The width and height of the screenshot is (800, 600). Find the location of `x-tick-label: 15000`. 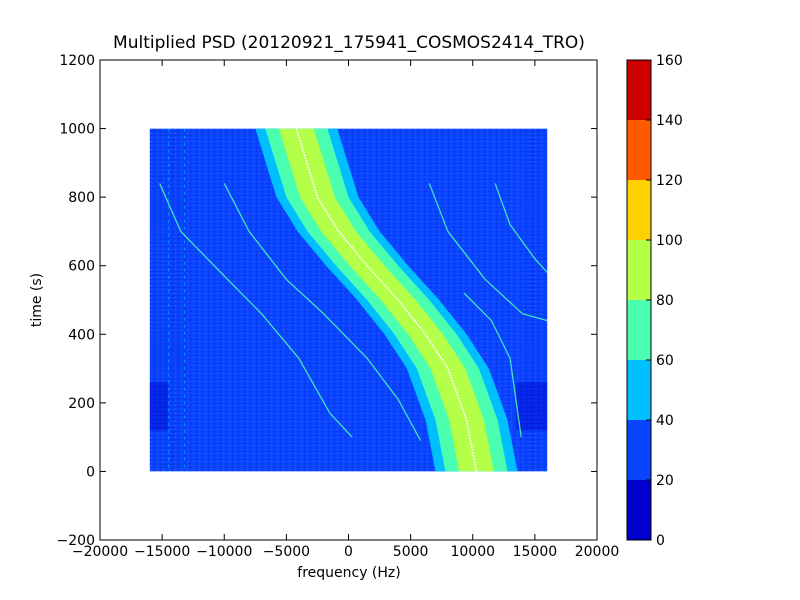

x-tick-label: 15000 is located at coordinates (535, 552).